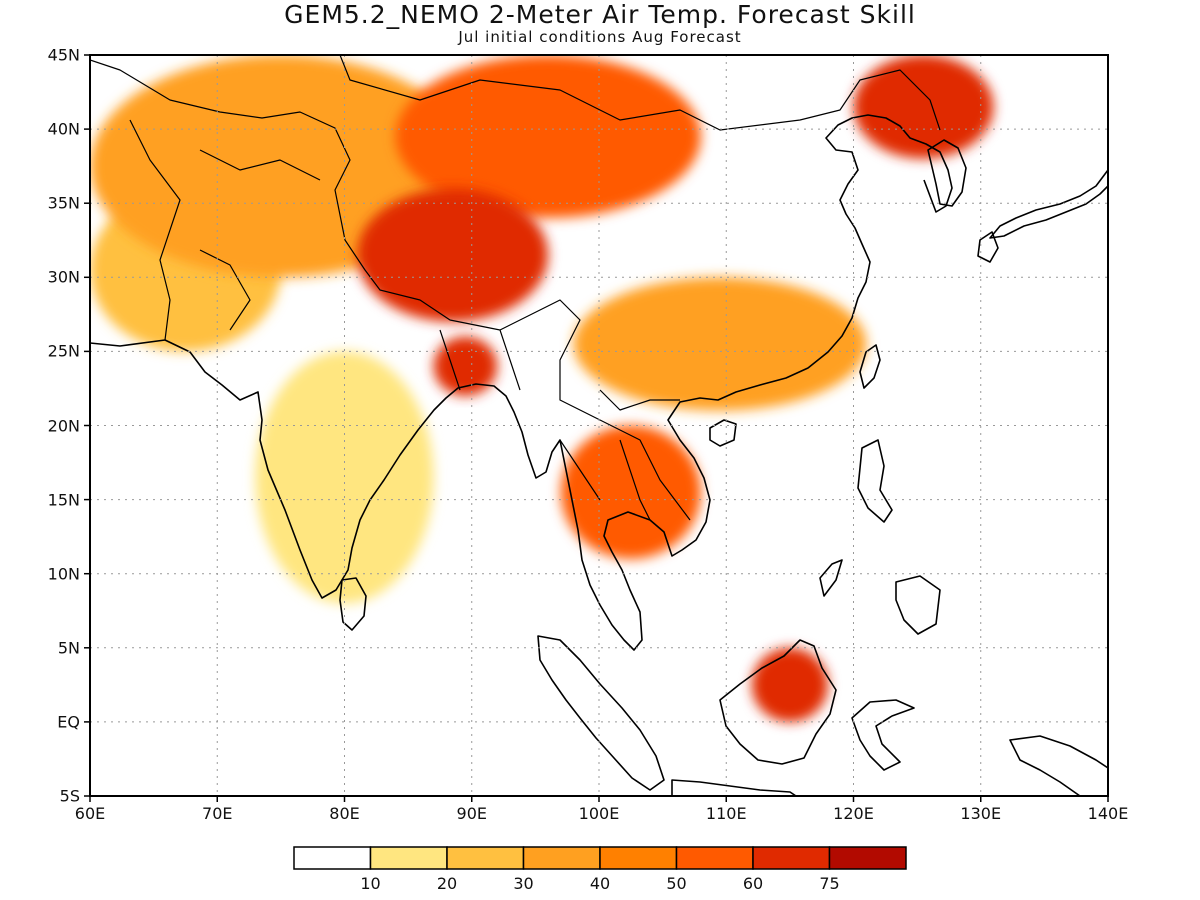 The width and height of the screenshot is (1200, 900). I want to click on y-tick-label: 20N, so click(63, 425).